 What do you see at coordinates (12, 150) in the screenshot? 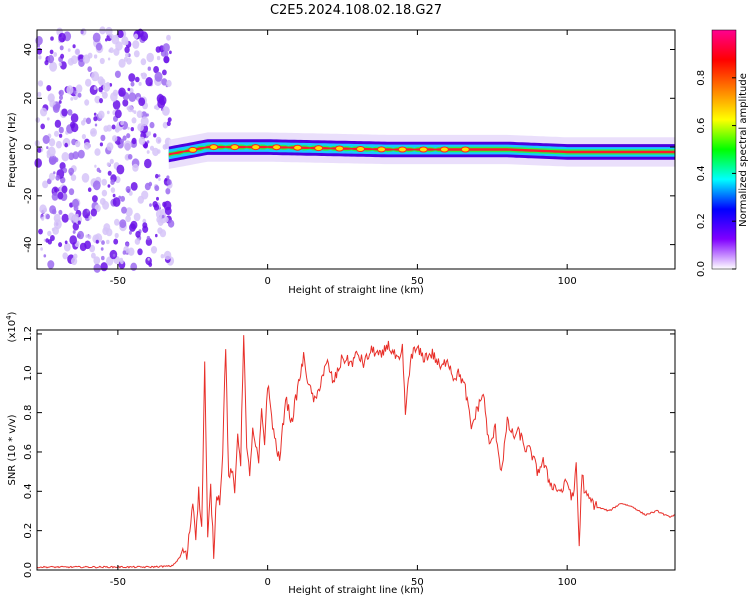
I see `spectrogram-y-label: Frequency (Hz)` at bounding box center [12, 150].